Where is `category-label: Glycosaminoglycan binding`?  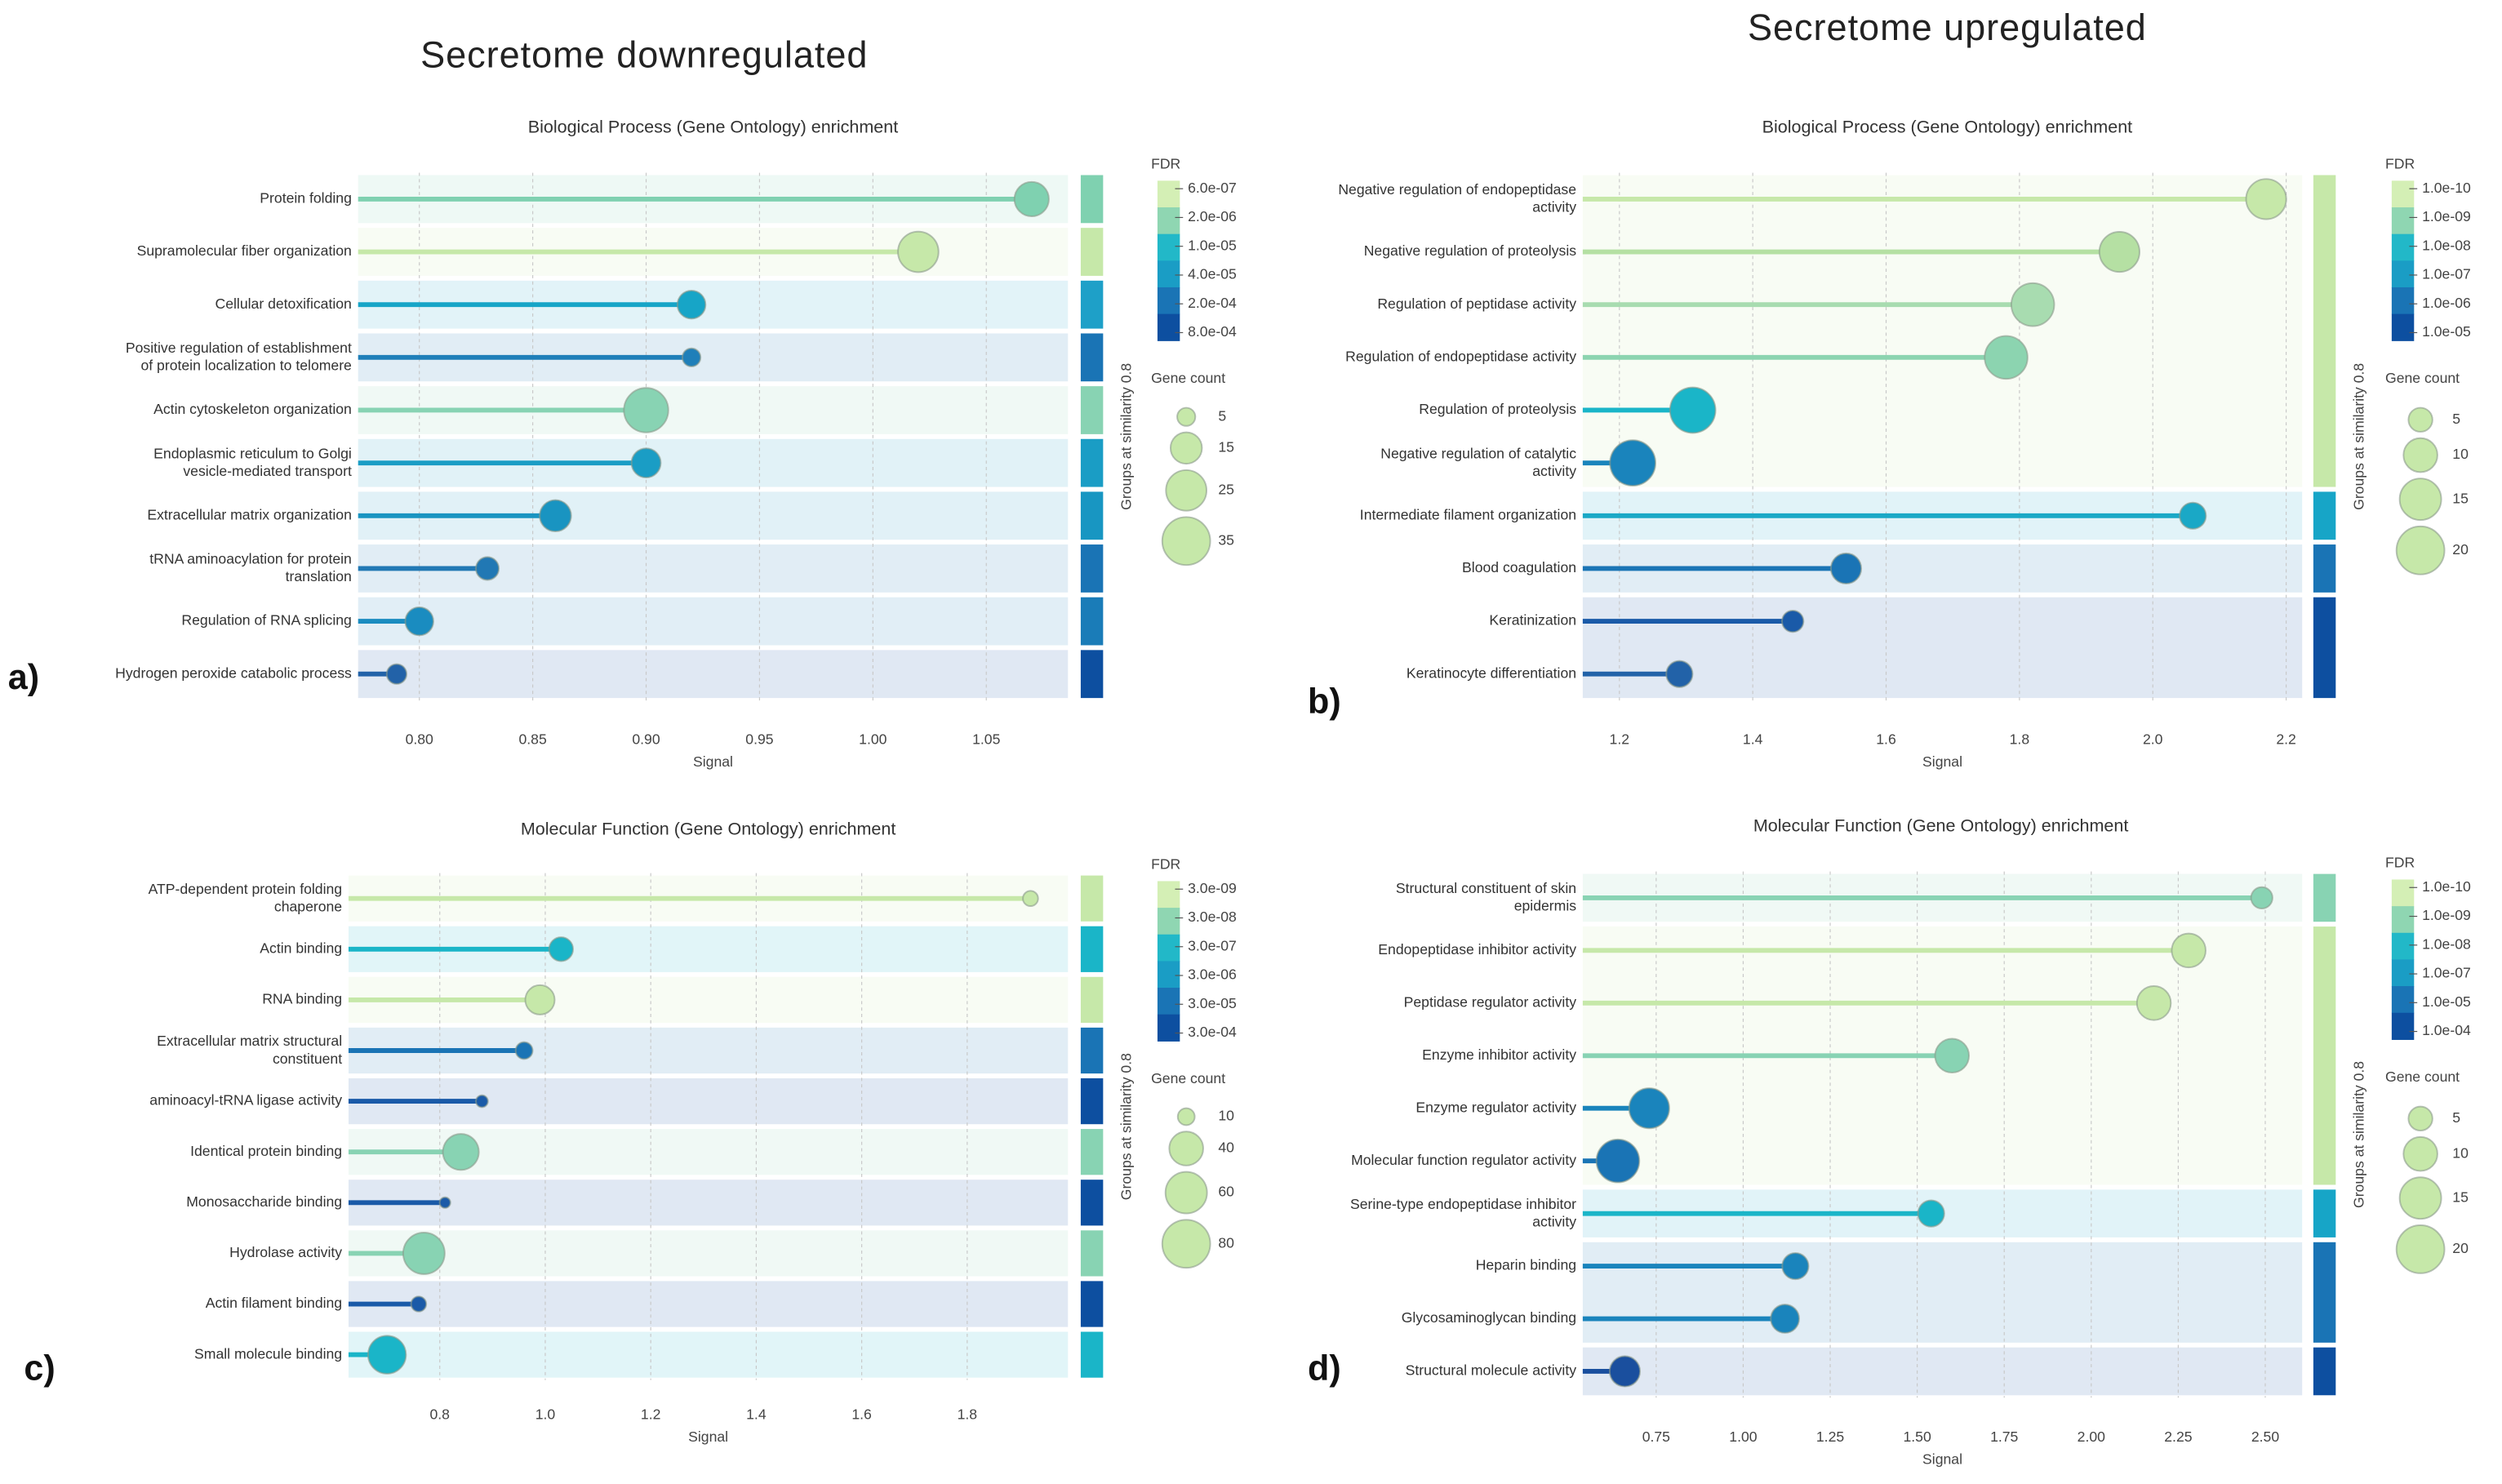
category-label: Glycosaminoglycan binding is located at coordinates (1489, 1317).